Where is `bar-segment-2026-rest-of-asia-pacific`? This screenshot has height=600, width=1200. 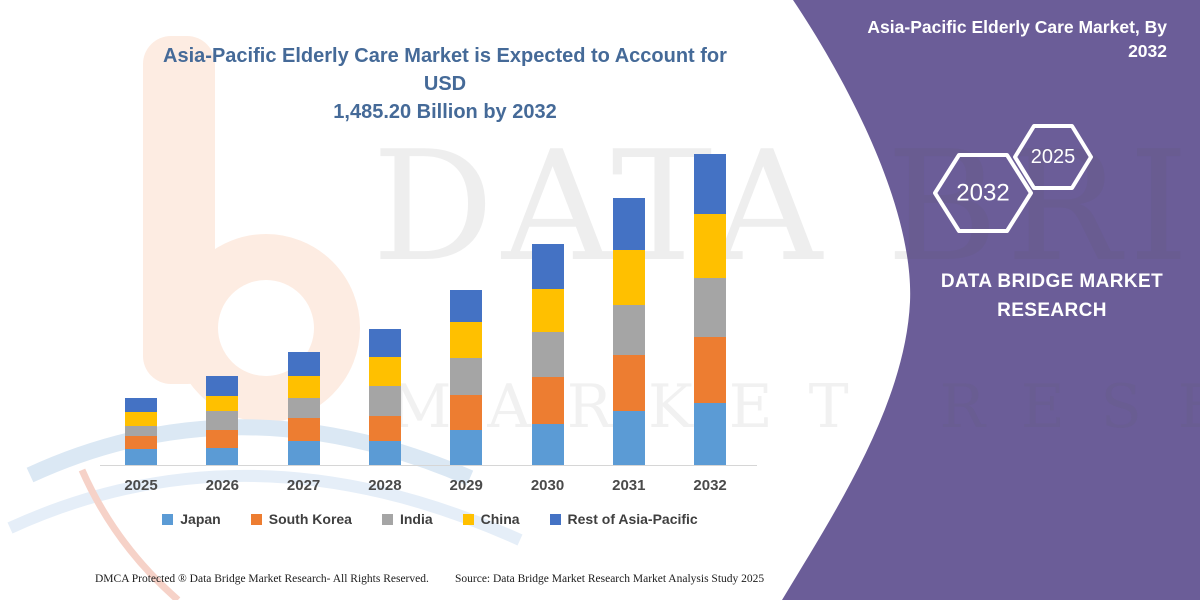 bar-segment-2026-rest-of-asia-pacific is located at coordinates (222, 386).